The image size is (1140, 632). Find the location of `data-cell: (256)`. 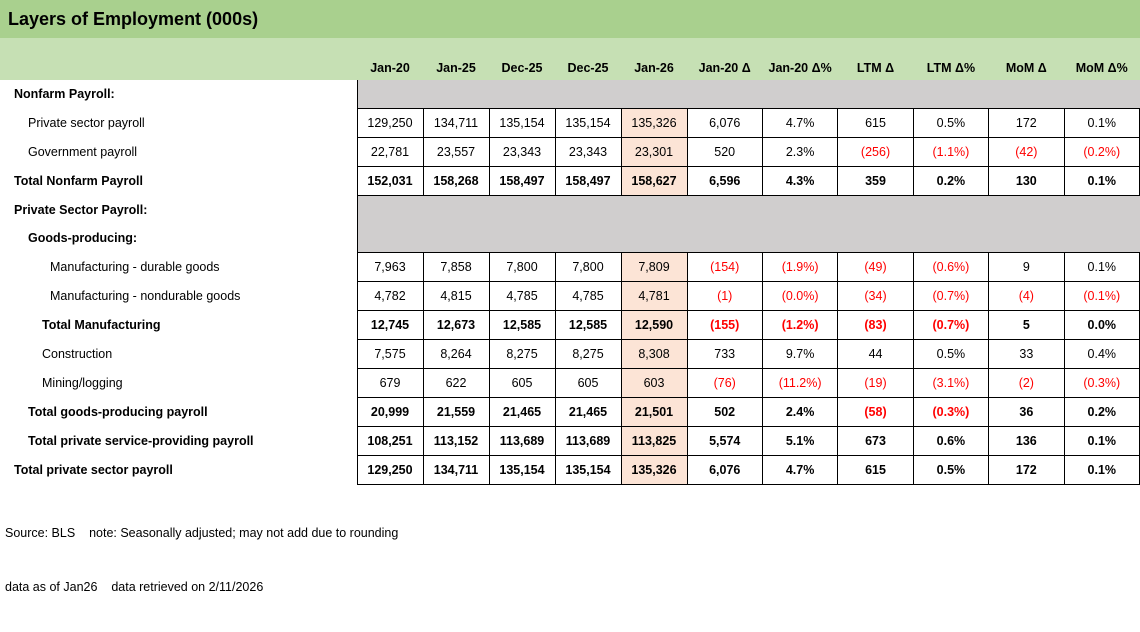

data-cell: (256) is located at coordinates (875, 152).